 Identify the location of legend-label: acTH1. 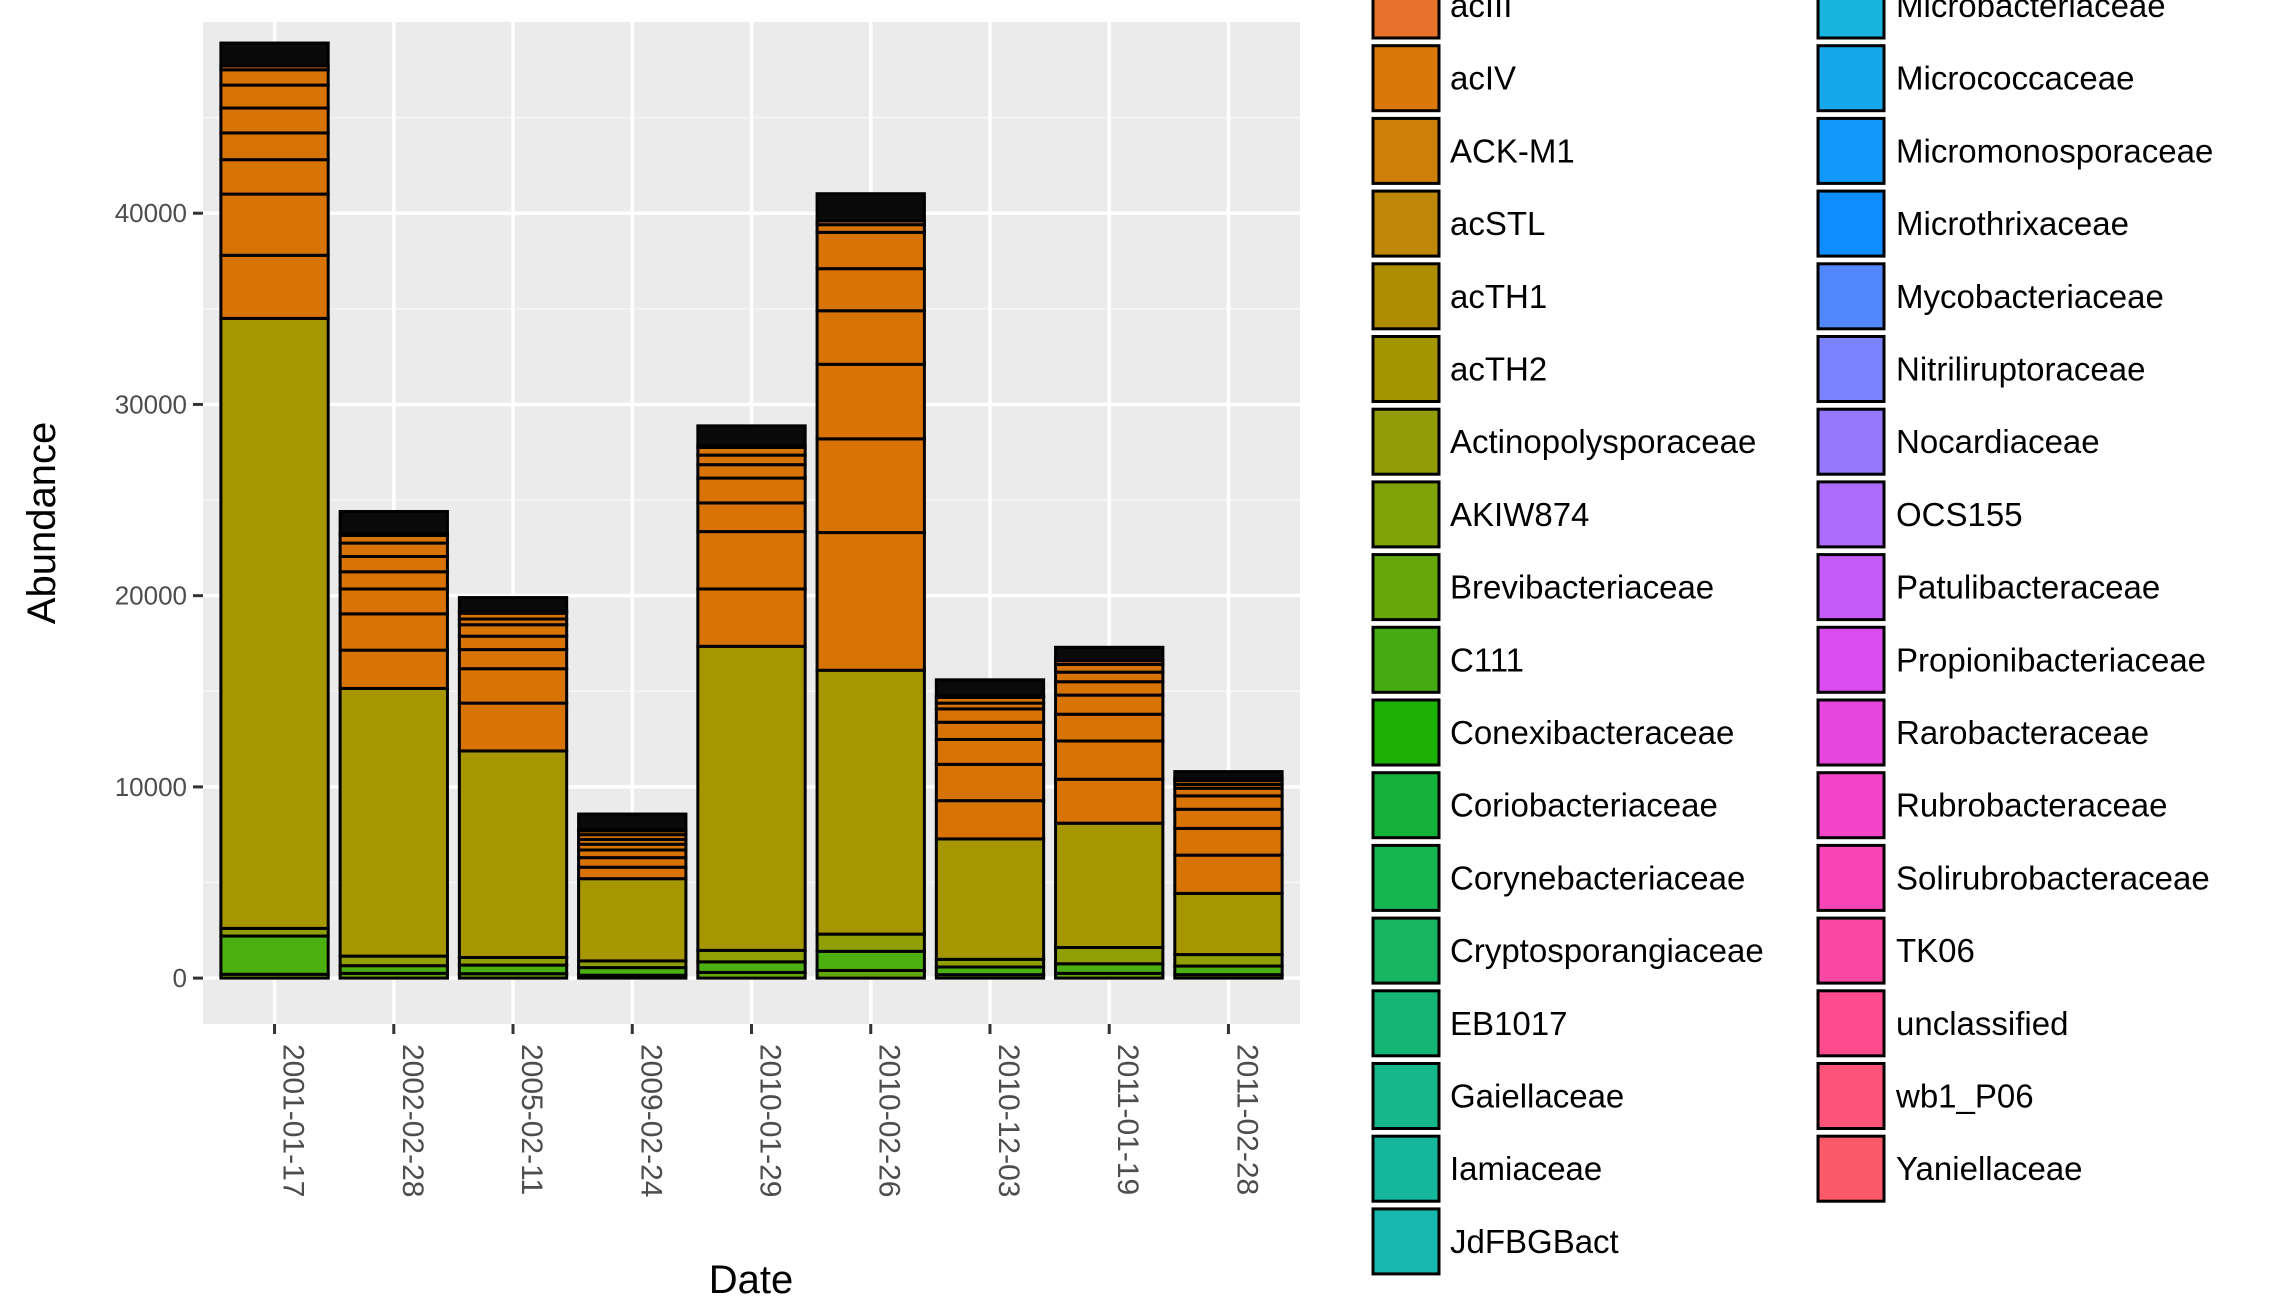
(1498, 296).